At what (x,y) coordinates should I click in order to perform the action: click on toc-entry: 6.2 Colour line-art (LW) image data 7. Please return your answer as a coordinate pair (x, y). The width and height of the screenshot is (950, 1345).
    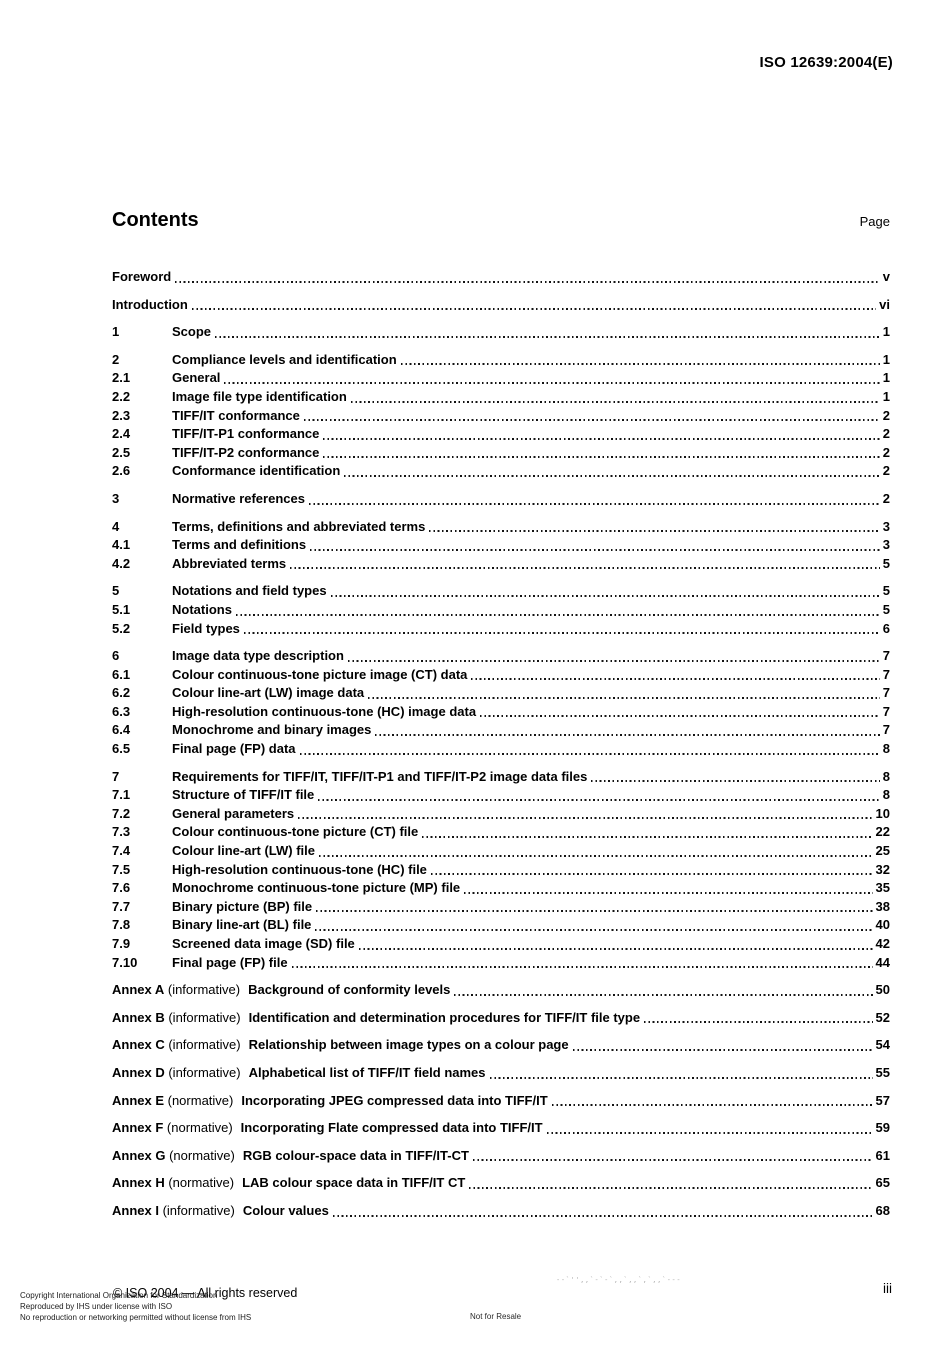
    Looking at the image, I should click on (501, 693).